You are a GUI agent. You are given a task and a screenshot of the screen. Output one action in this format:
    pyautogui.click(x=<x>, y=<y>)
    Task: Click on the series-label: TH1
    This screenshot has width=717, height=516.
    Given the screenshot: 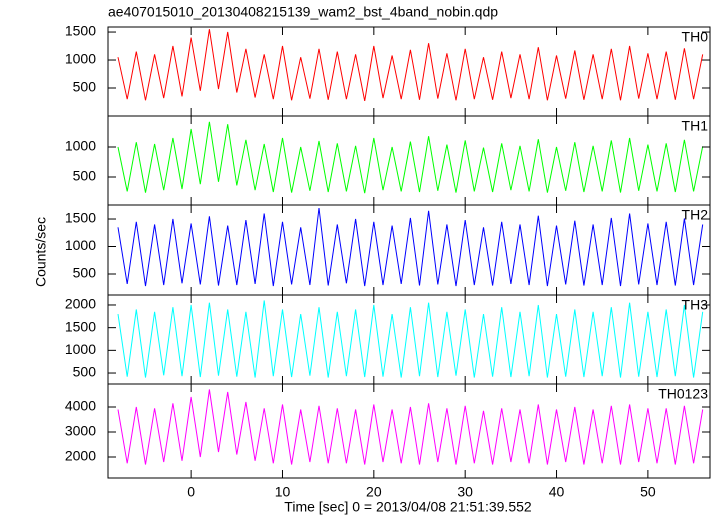 What is the action you would take?
    pyautogui.click(x=695, y=126)
    